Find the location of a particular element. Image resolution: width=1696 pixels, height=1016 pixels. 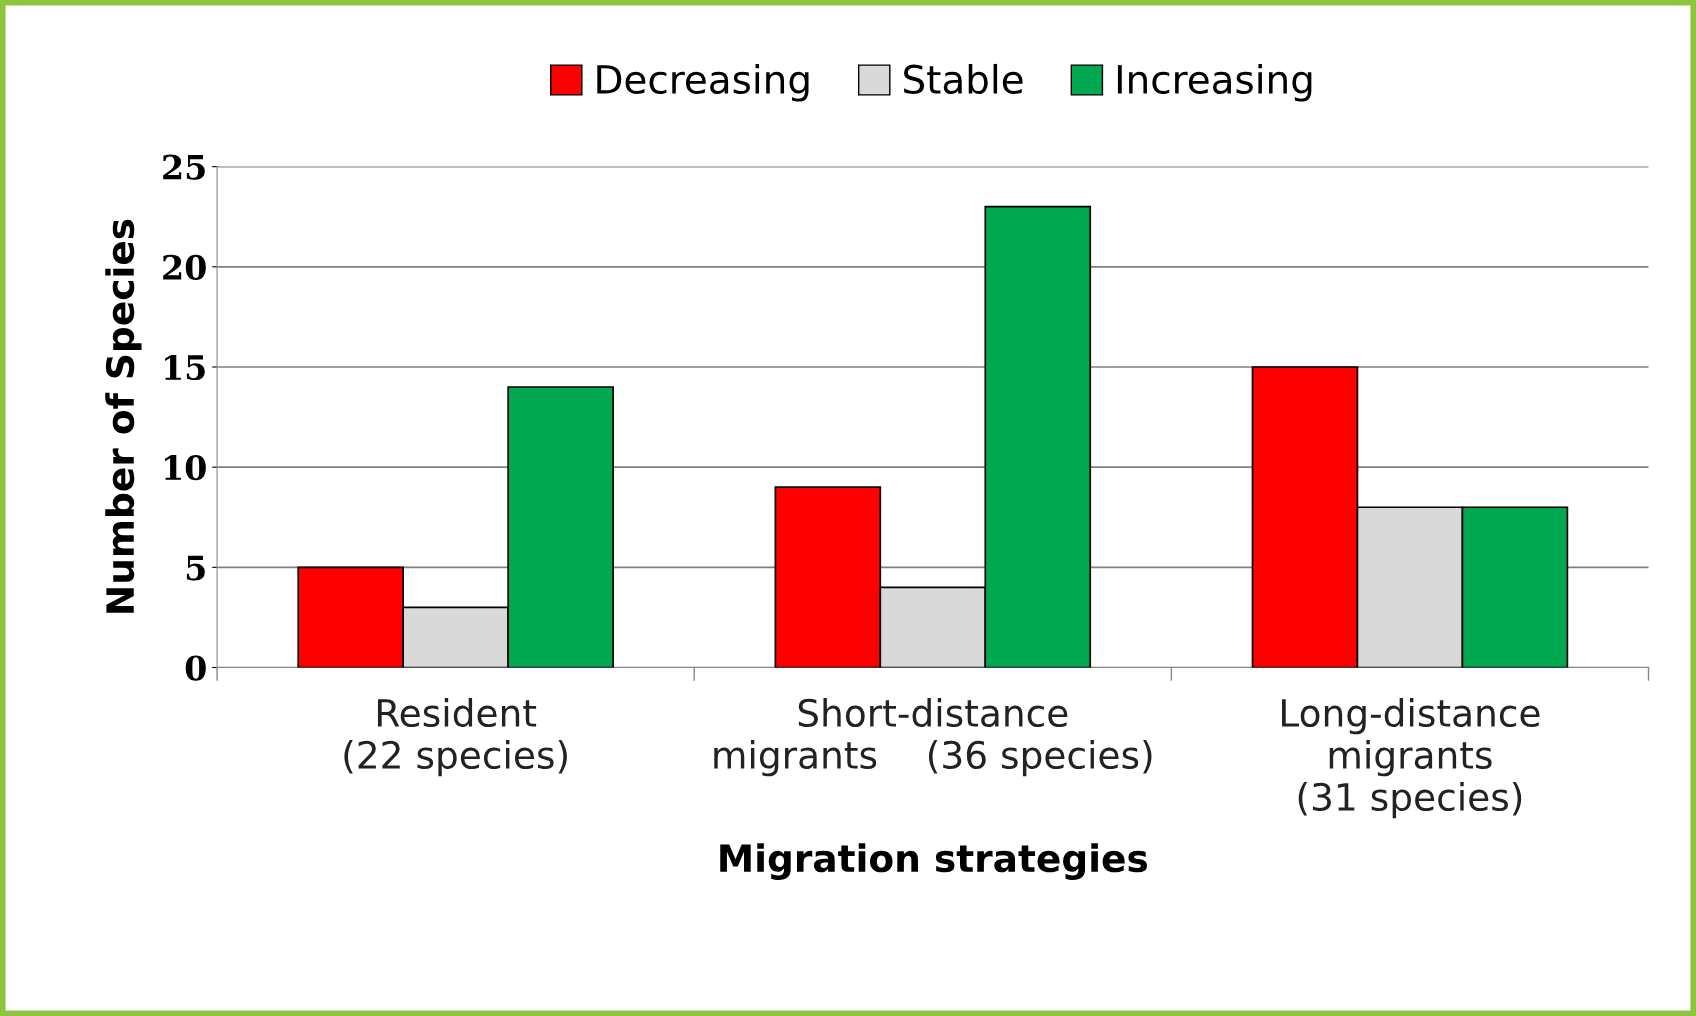

y-tick-label: 10 is located at coordinates (185, 468).